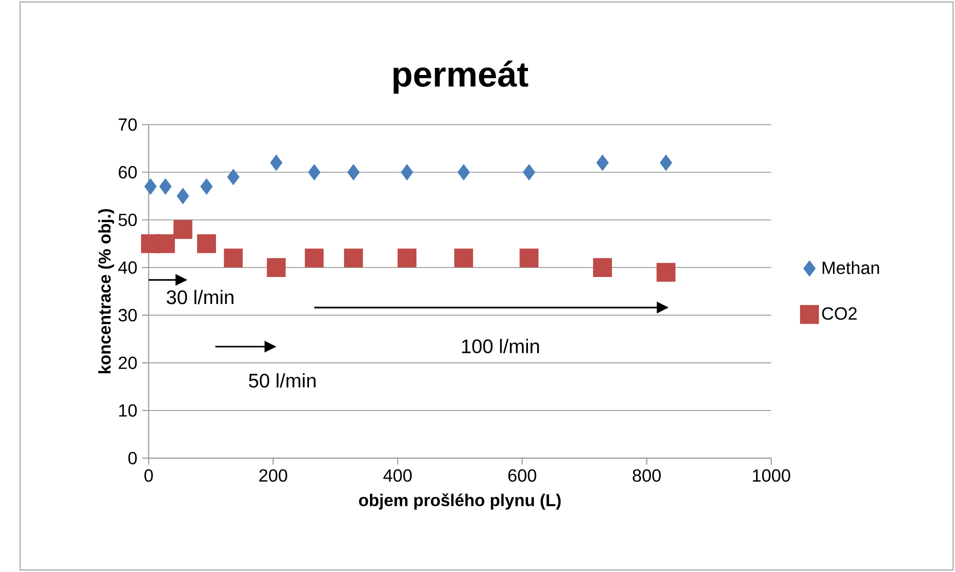 This screenshot has height=572, width=955. What do you see at coordinates (397, 475) in the screenshot?
I see `x-tick-label: 400` at bounding box center [397, 475].